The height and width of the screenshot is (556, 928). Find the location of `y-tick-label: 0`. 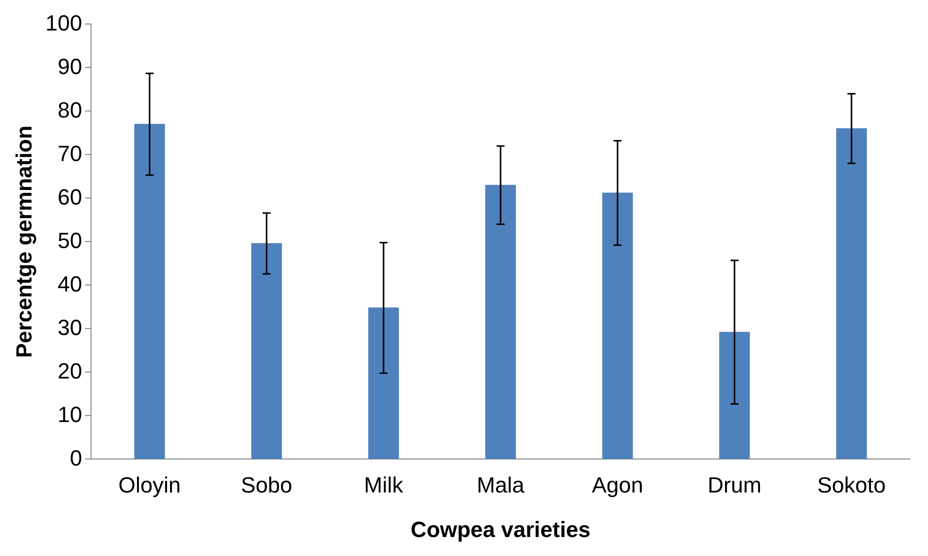

y-tick-label: 0 is located at coordinates (76, 457).